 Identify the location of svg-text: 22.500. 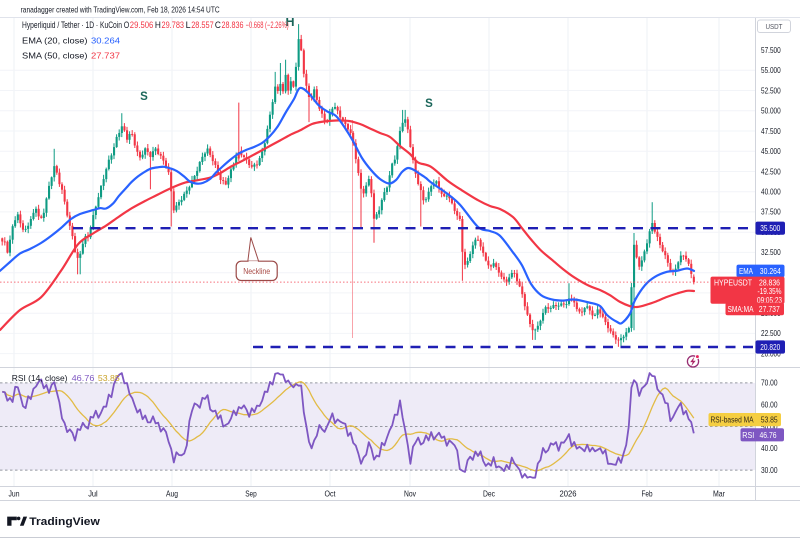
(771, 333).